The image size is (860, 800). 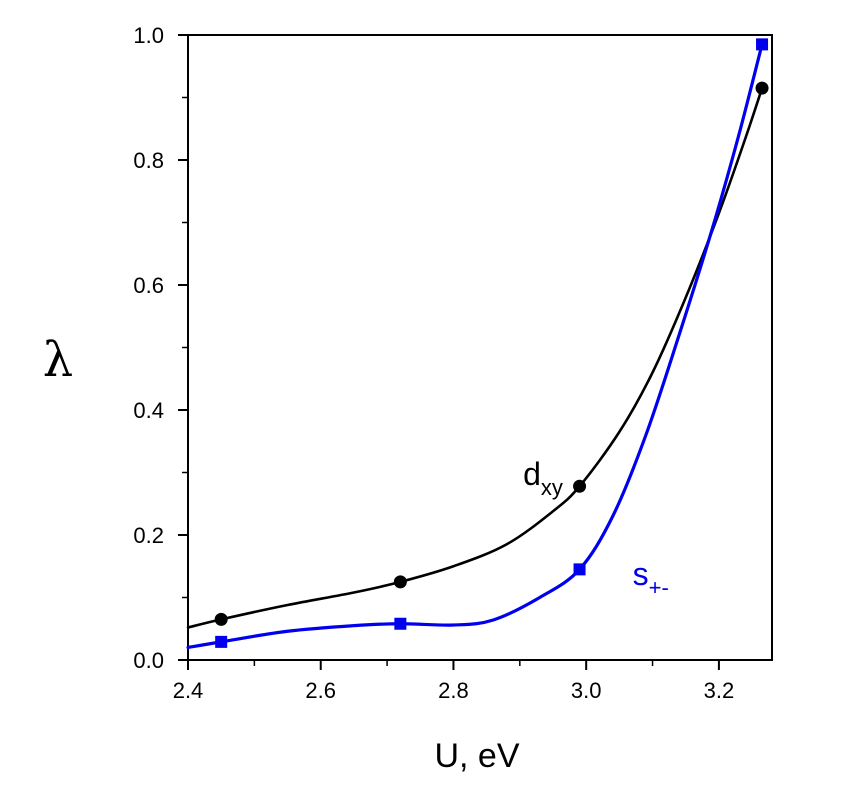 I want to click on y-tick-label: 0.0, so click(x=148, y=660).